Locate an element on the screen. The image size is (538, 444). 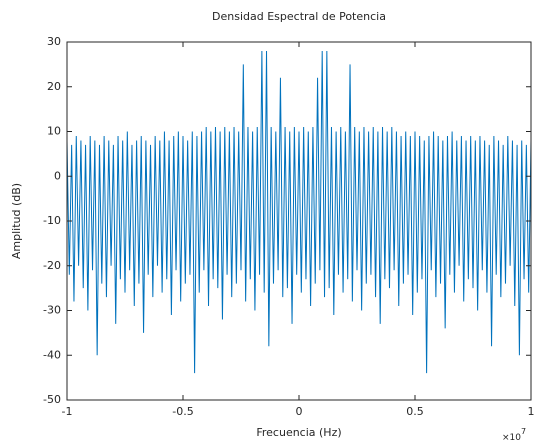
y-tick-label: 10 is located at coordinates (54, 131).